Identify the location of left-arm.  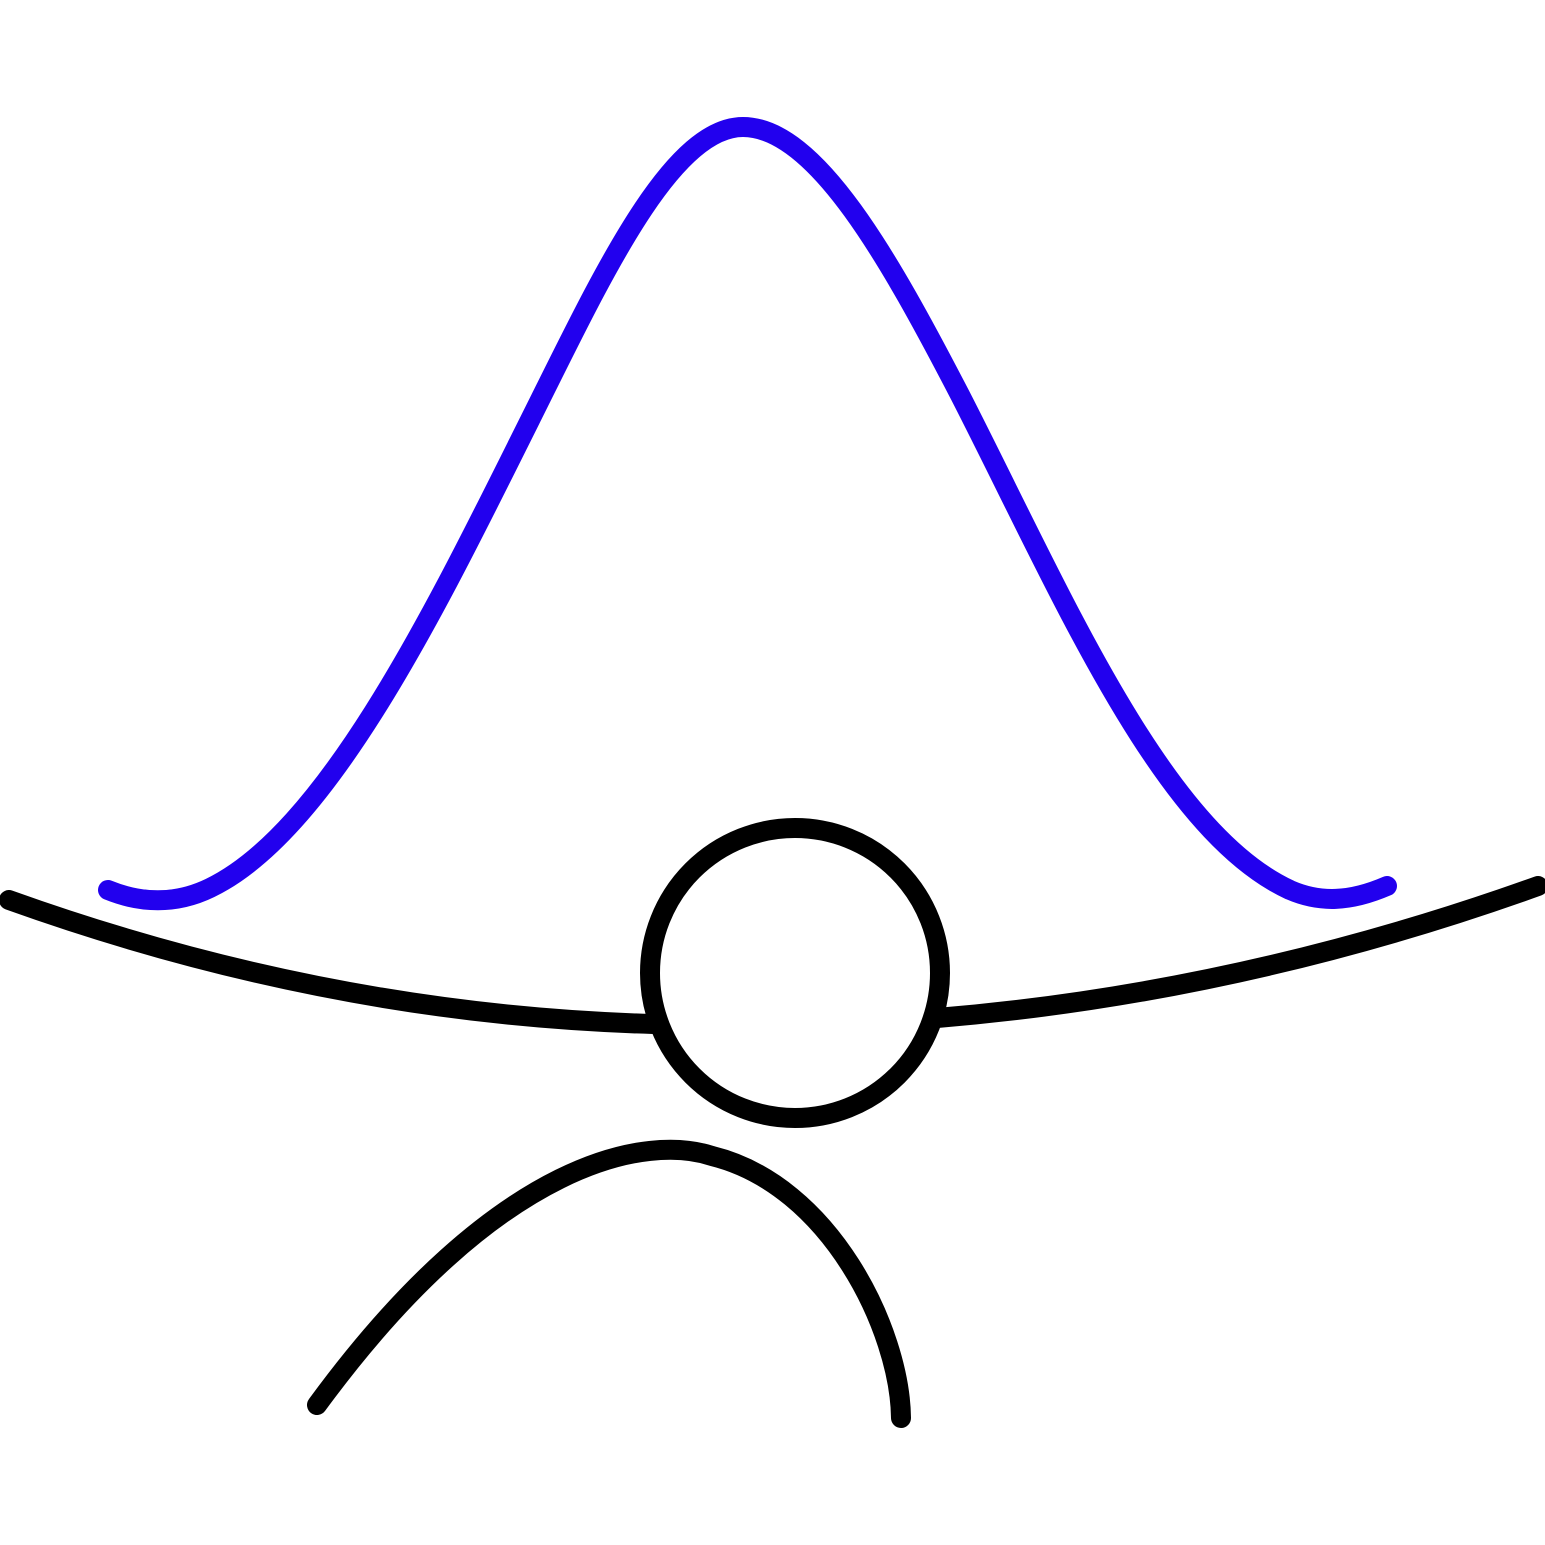
(331, 962).